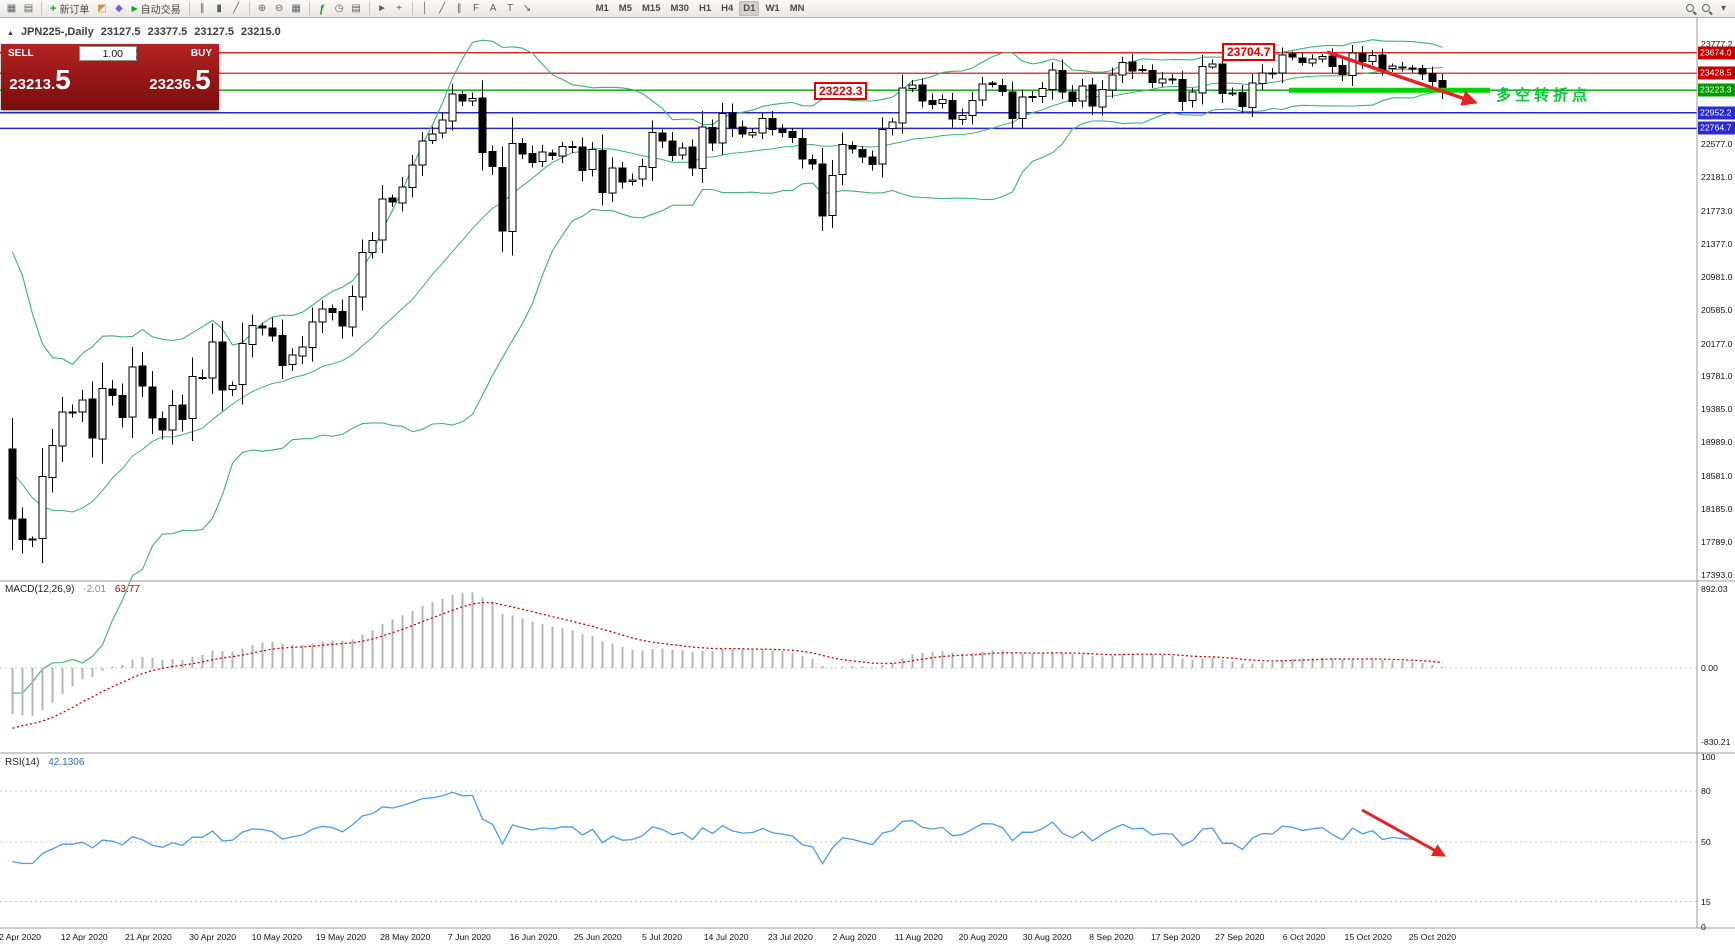 Image resolution: width=1735 pixels, height=946 pixels. I want to click on alerts-icon: ◩, so click(102, 8).